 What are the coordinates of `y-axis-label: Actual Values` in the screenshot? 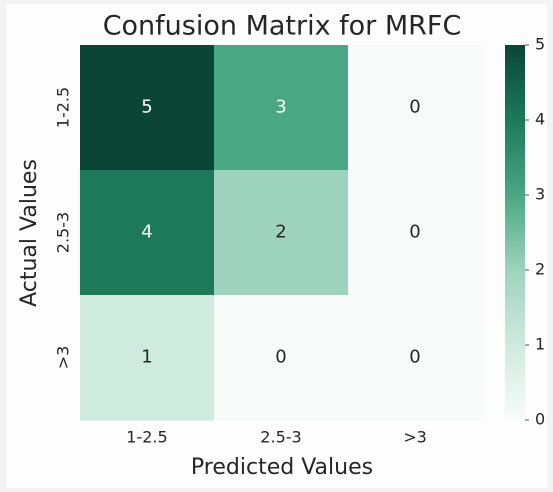 It's located at (29, 233).